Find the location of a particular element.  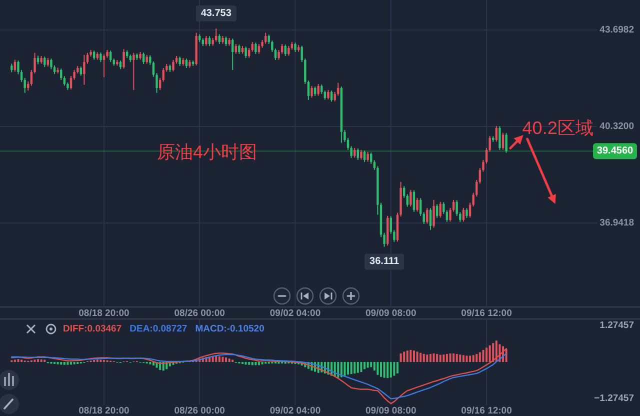

y-tick-label: 43.6982 is located at coordinates (617, 30).